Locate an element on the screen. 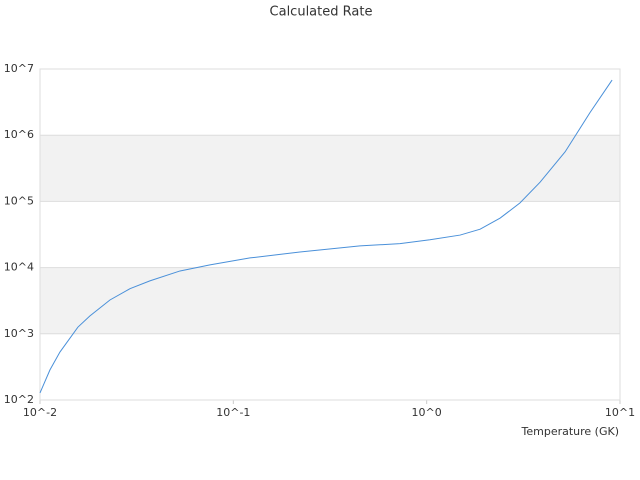 Image resolution: width=640 pixels, height=480 pixels. x-tick-label: 10^0 is located at coordinates (427, 412).